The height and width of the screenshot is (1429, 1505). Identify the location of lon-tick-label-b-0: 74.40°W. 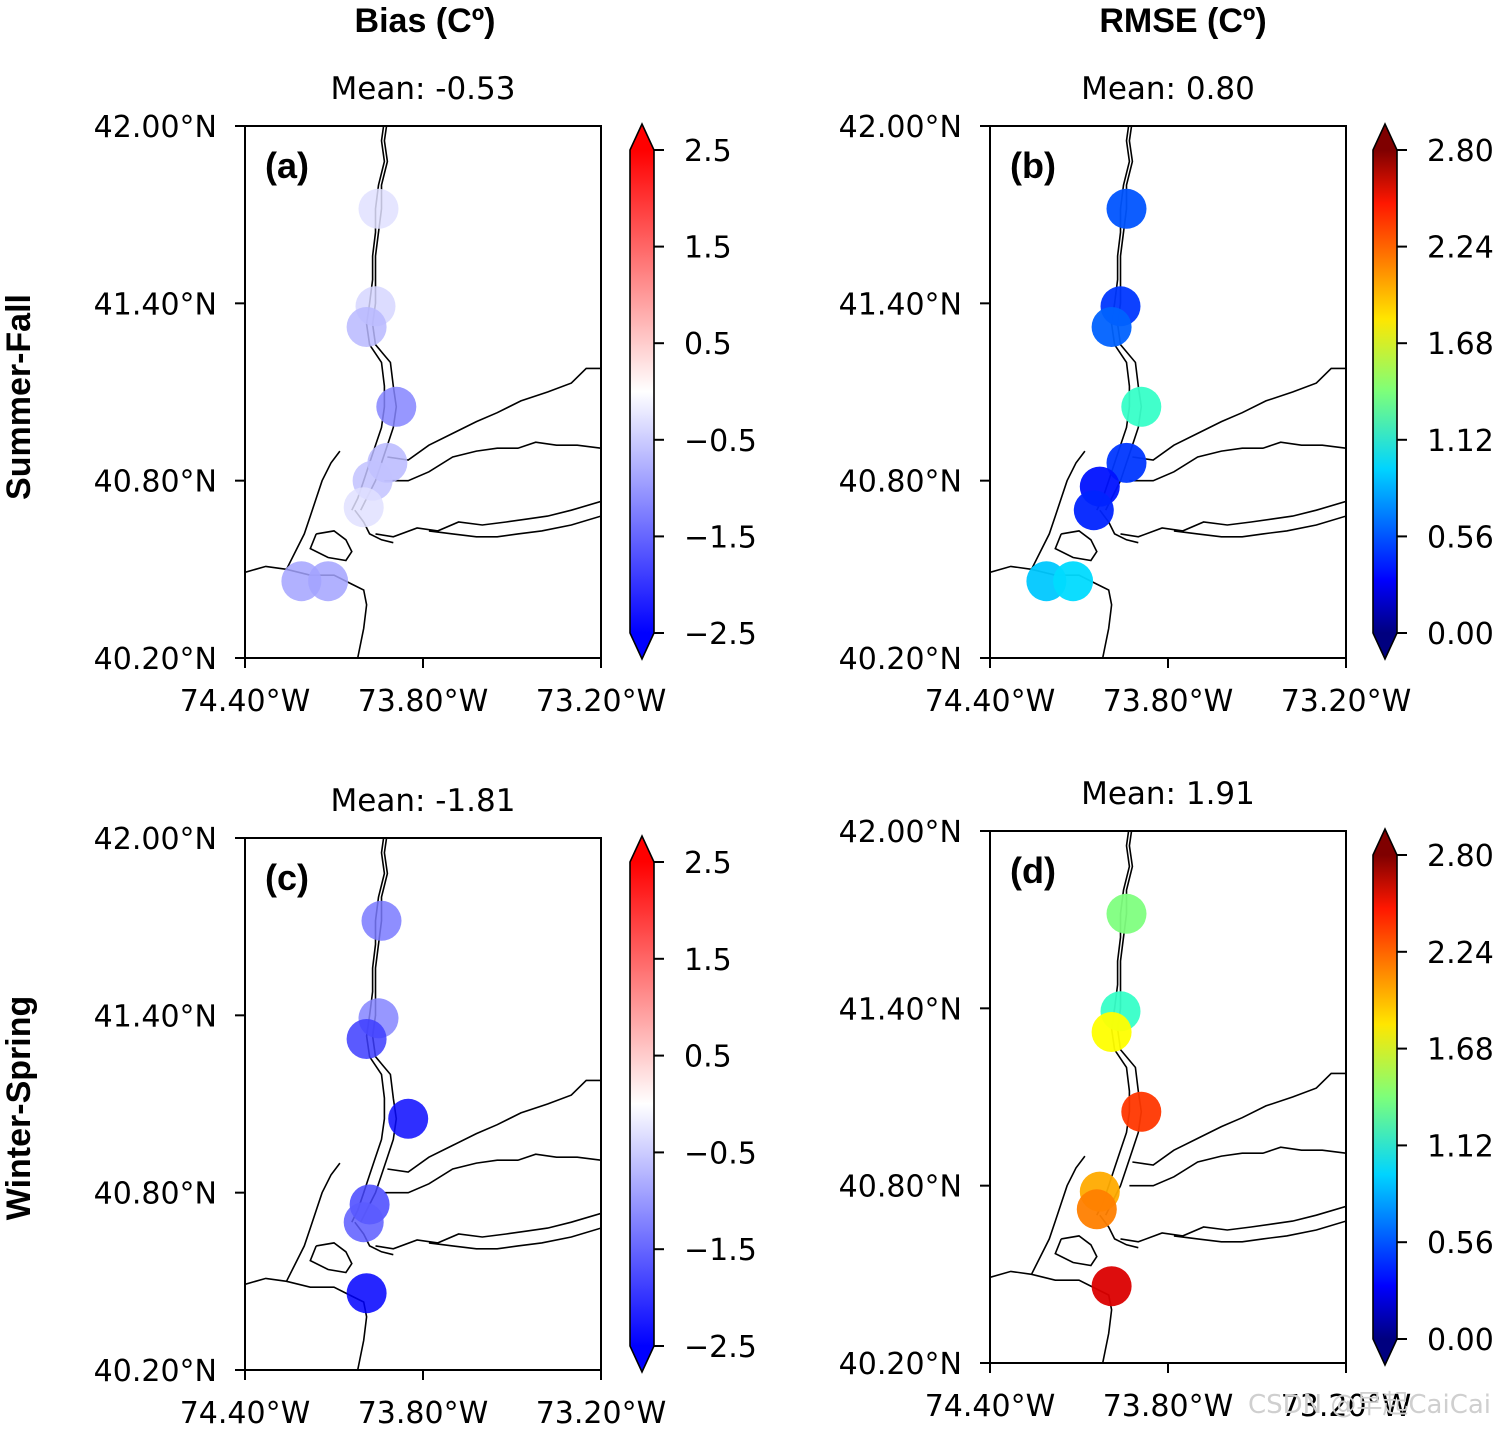
(990, 701).